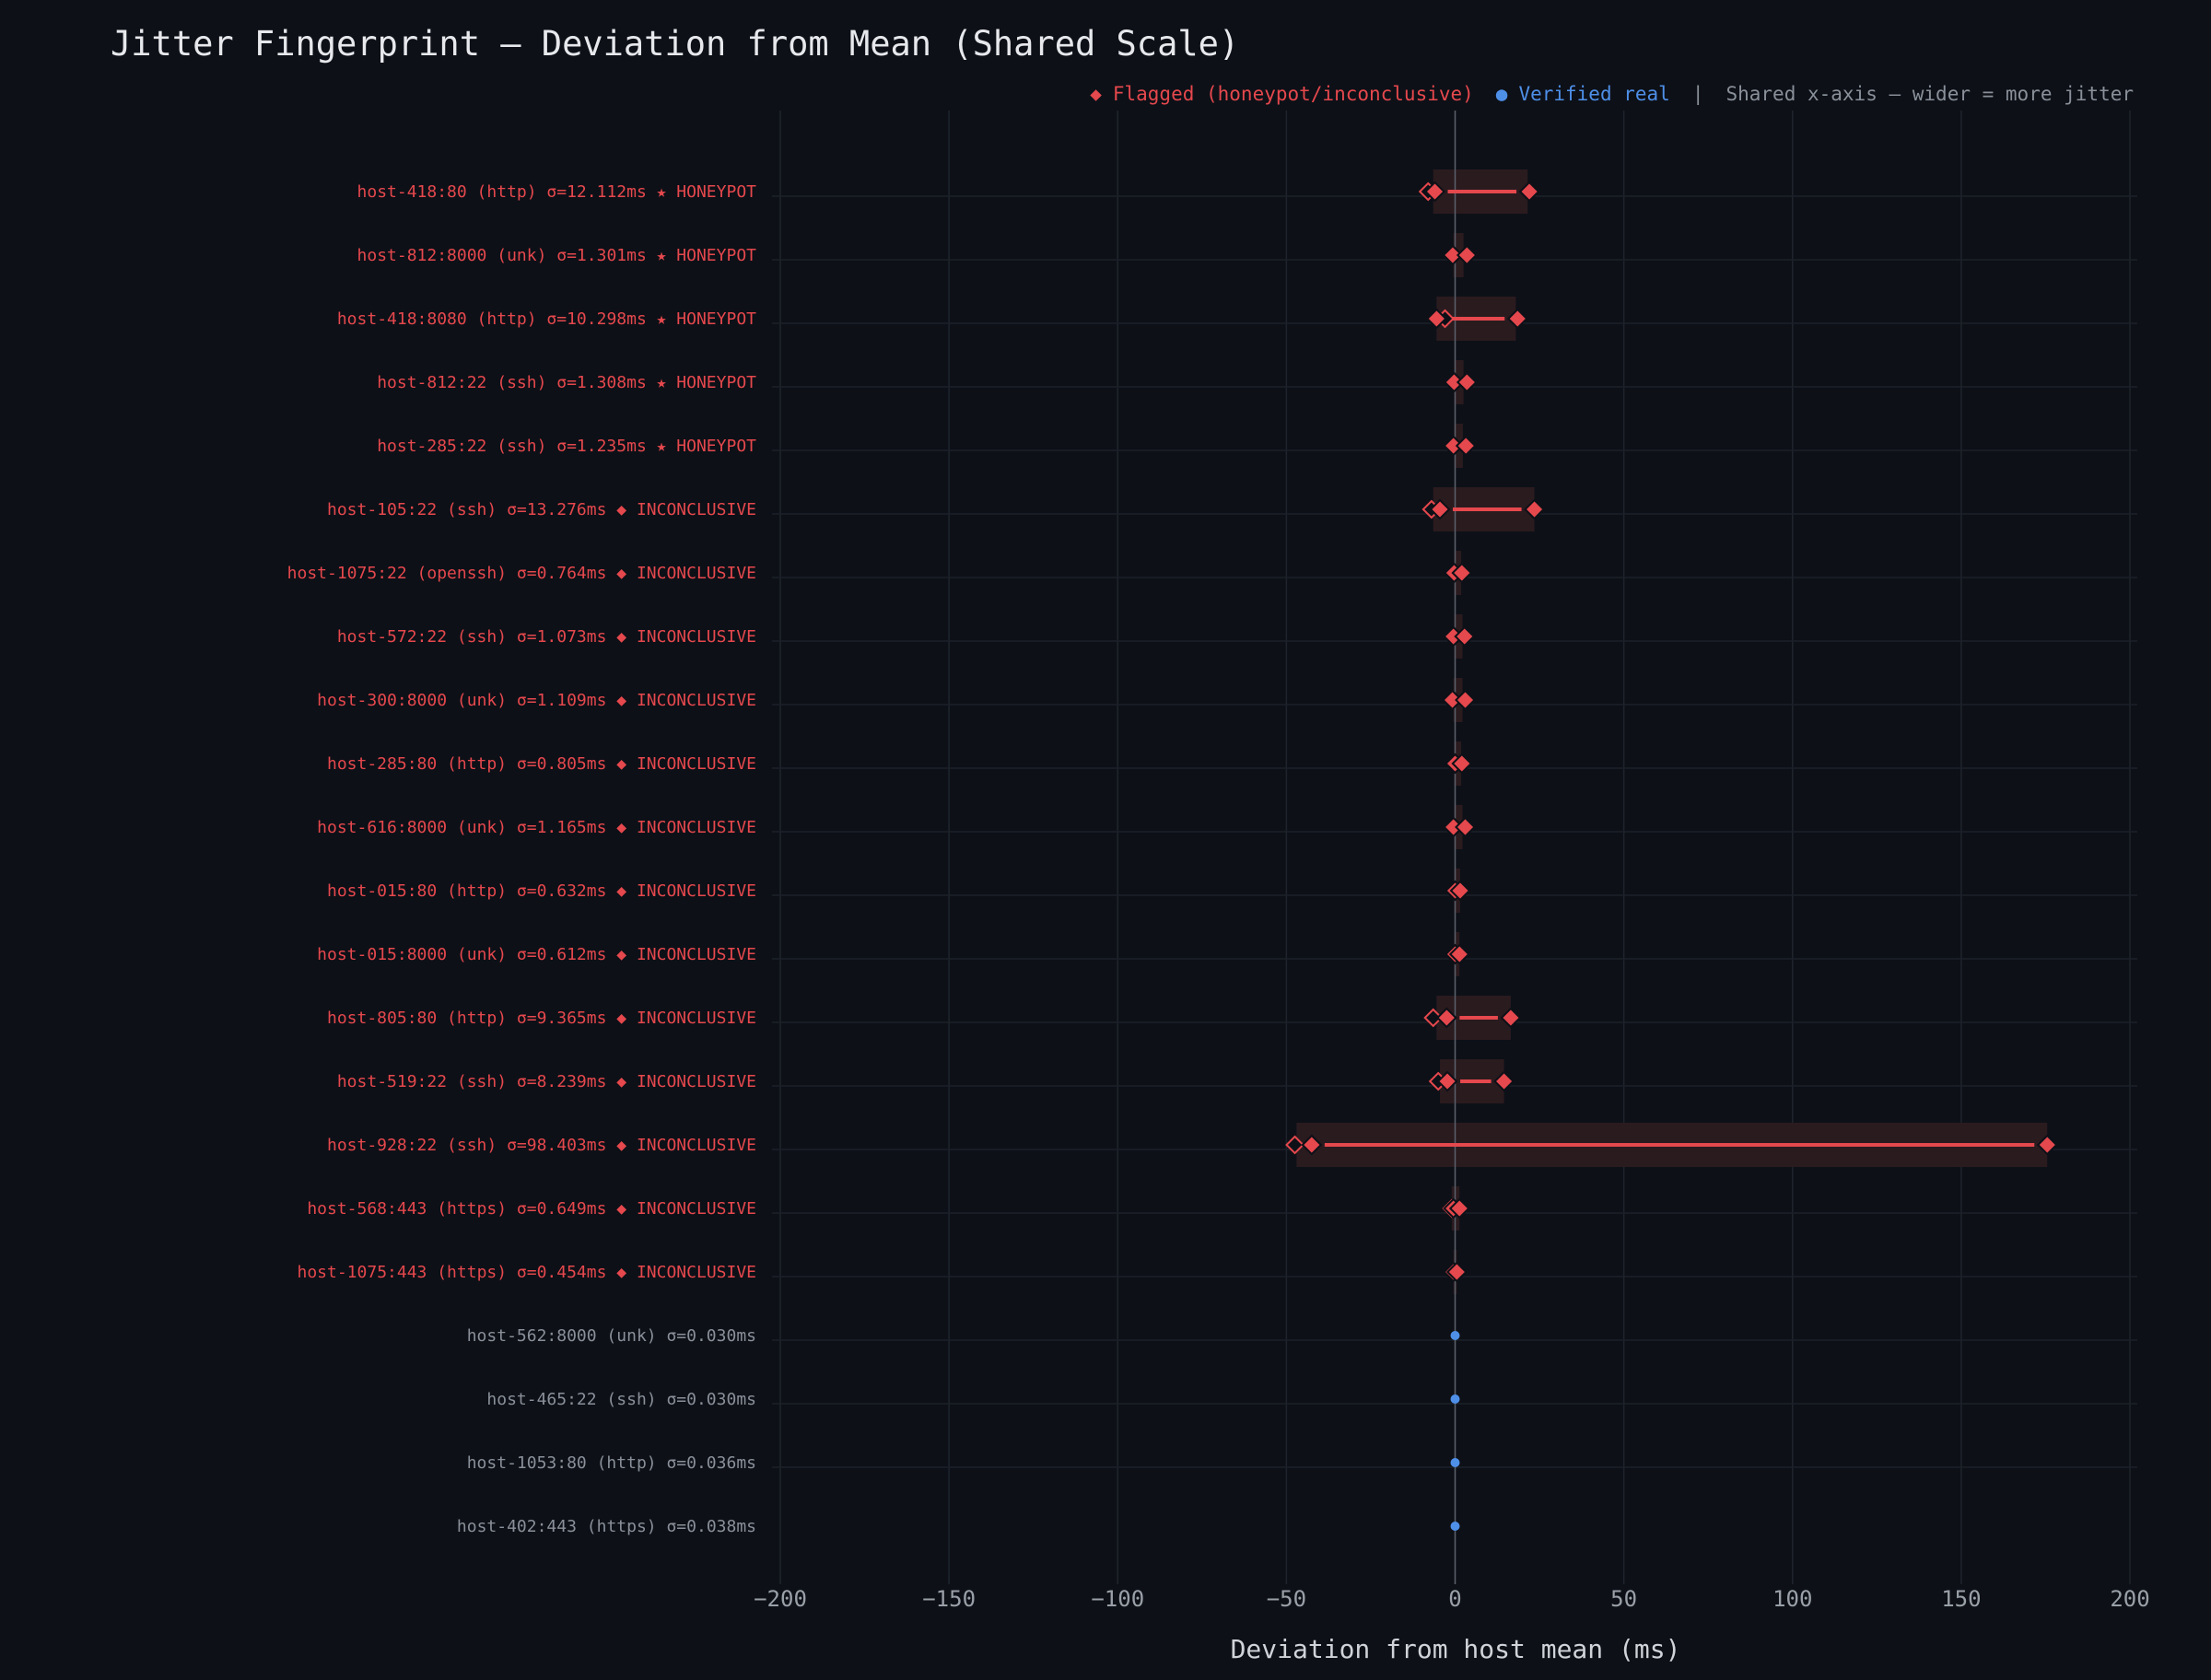 This screenshot has height=1680, width=2211. Describe the element at coordinates (1286, 1599) in the screenshot. I see `x-tick-label: −50` at that location.